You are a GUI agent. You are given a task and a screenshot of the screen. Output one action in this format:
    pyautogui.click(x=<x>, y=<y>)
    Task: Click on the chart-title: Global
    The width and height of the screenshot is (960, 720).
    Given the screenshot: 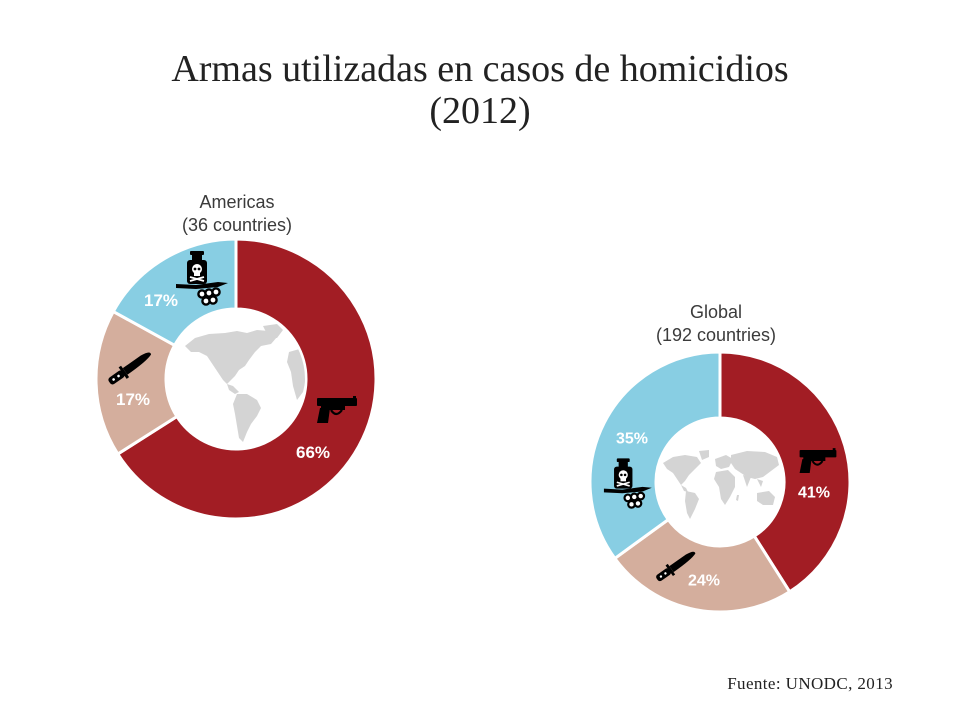 What is the action you would take?
    pyautogui.click(x=716, y=312)
    